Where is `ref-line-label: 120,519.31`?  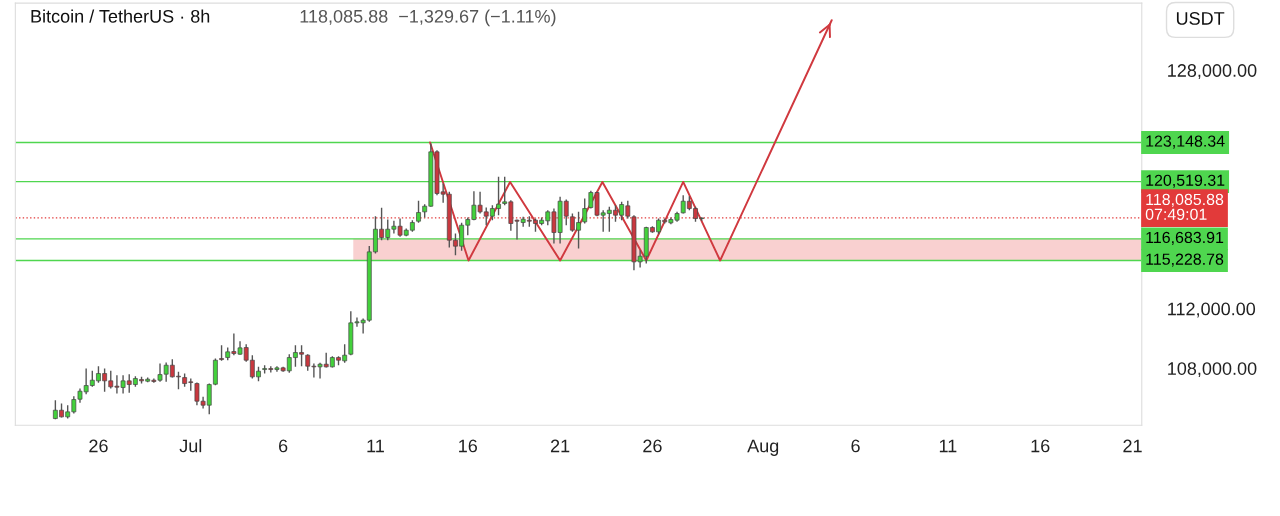 ref-line-label: 120,519.31 is located at coordinates (1185, 181).